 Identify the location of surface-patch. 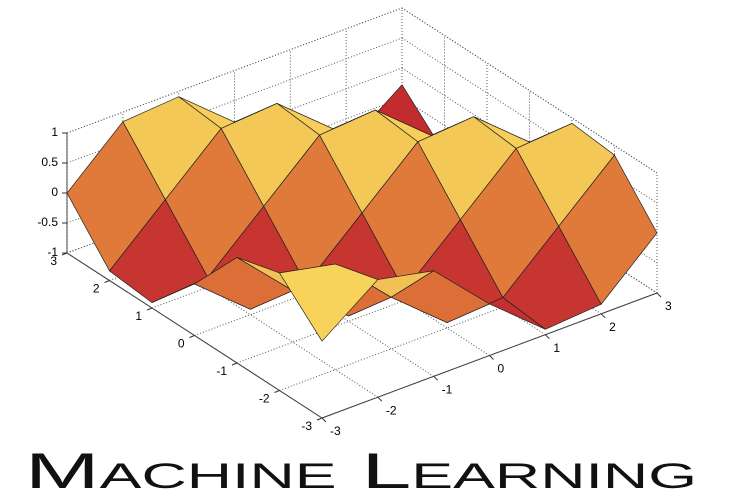
(328, 302).